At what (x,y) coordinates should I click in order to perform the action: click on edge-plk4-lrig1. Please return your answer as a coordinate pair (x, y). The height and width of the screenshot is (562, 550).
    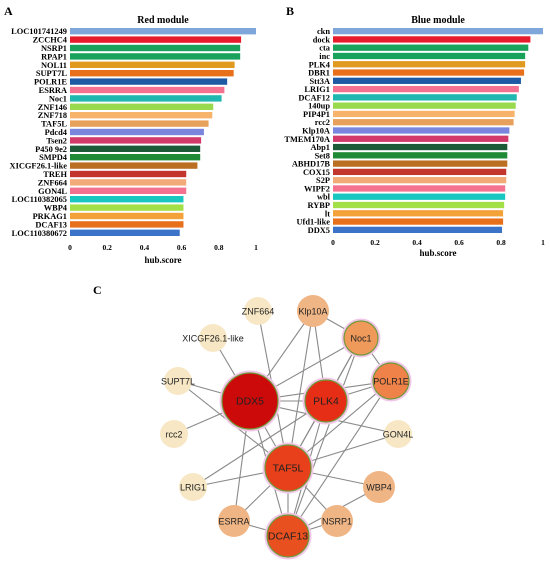
    Looking at the image, I should click on (259, 444).